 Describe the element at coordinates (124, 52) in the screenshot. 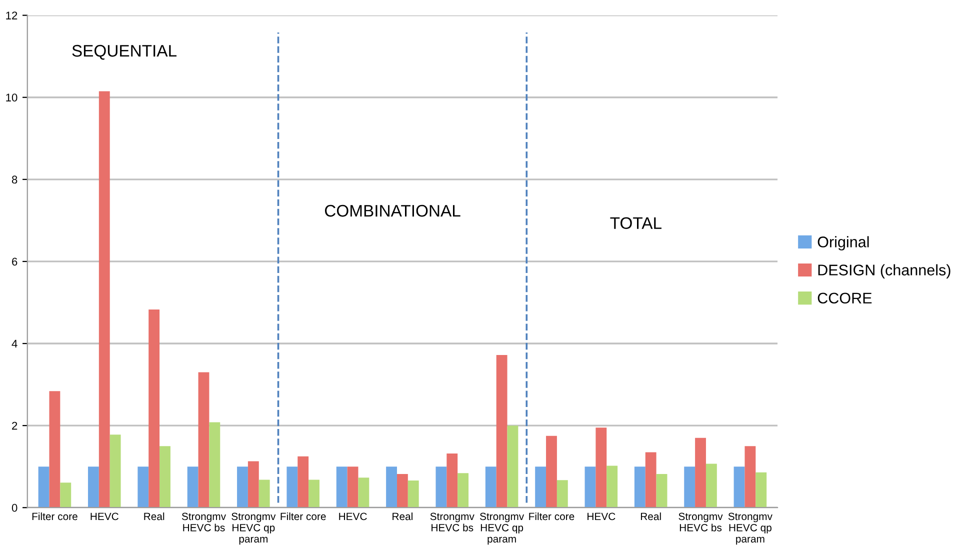

I see `annotation: SEQUENTIAL` at that location.